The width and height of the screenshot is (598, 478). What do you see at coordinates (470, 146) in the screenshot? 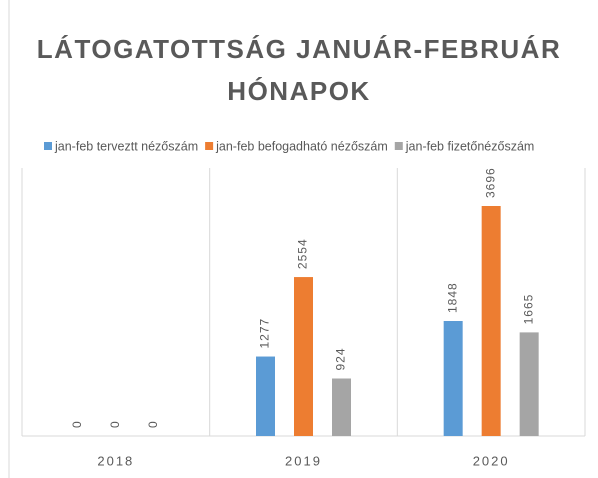
I see `legend-label: jan-feb fizetőnézőszám` at bounding box center [470, 146].